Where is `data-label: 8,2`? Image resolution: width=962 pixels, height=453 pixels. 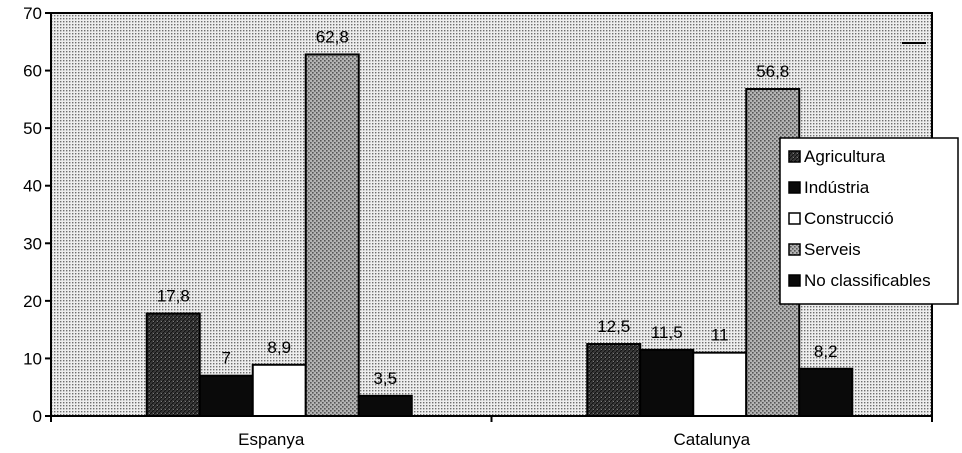
data-label: 8,2 is located at coordinates (826, 351).